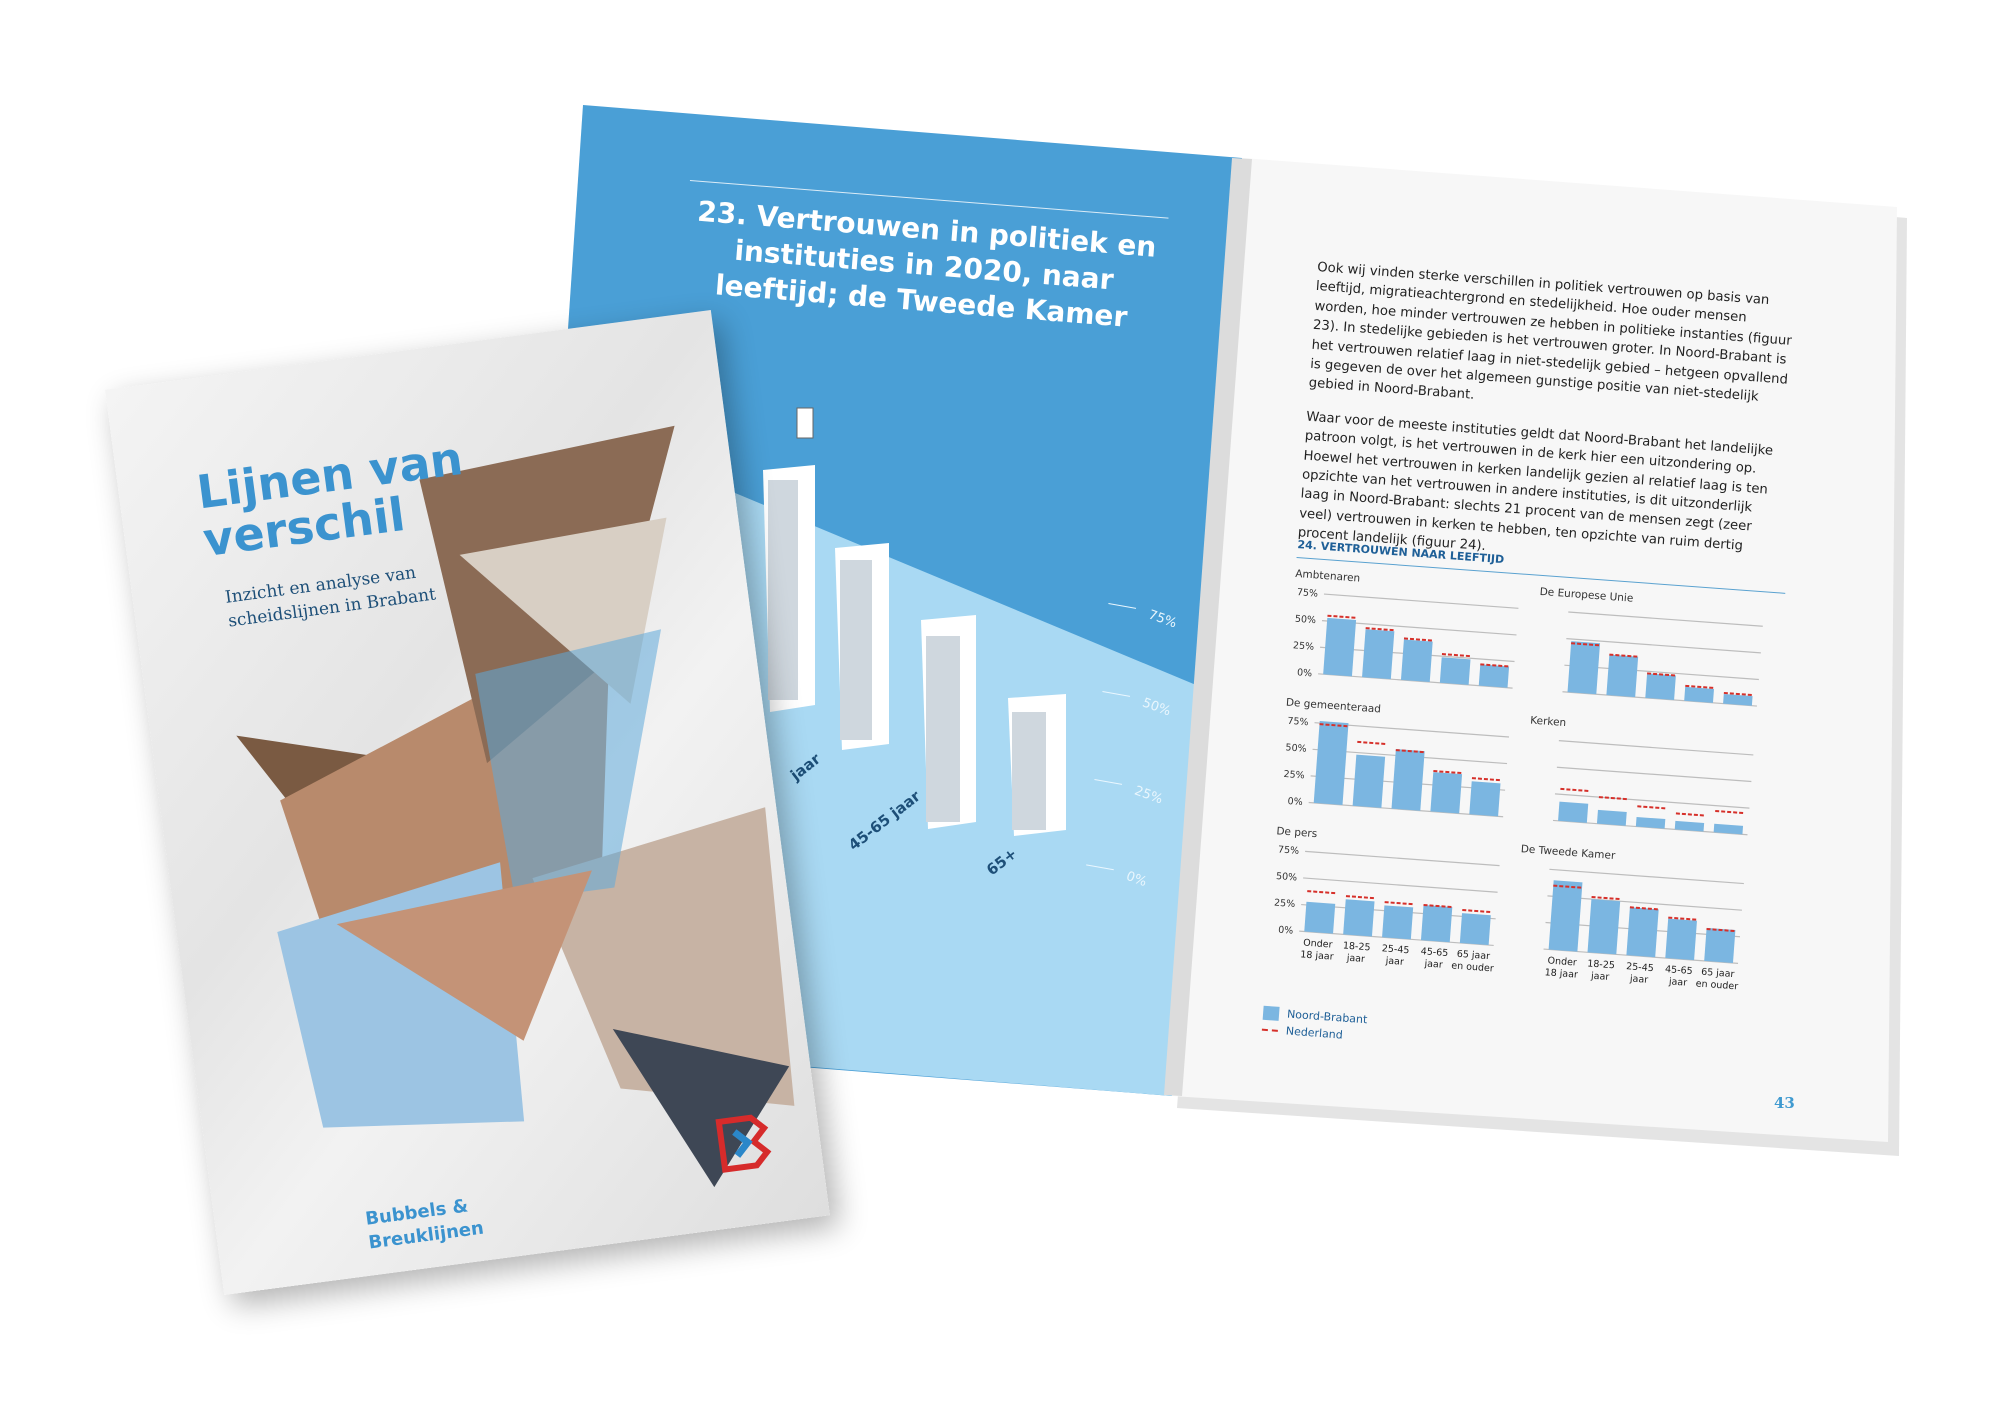 The width and height of the screenshot is (2000, 1414). What do you see at coordinates (743, 1143) in the screenshot?
I see `logo-icon` at bounding box center [743, 1143].